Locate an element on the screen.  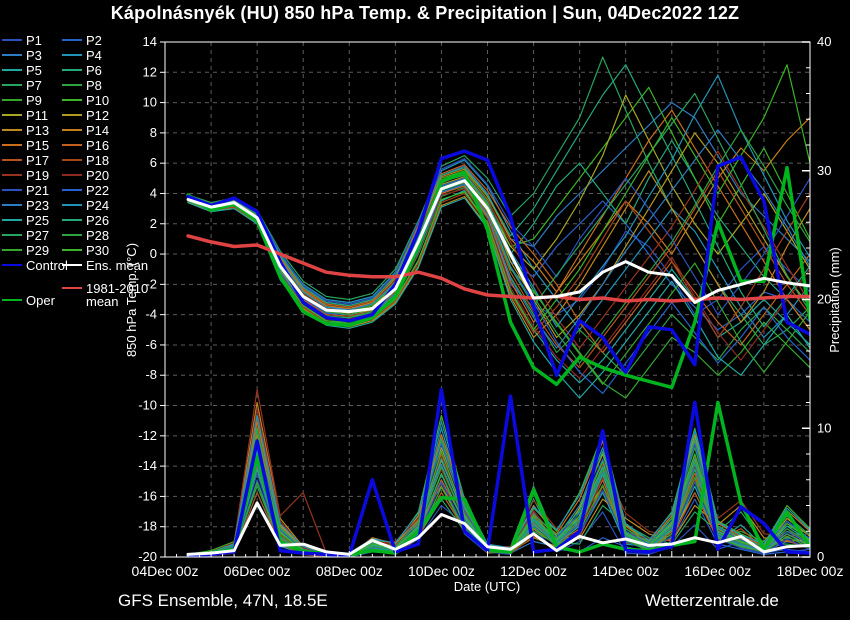
legend-label: P3 is located at coordinates (34, 55).